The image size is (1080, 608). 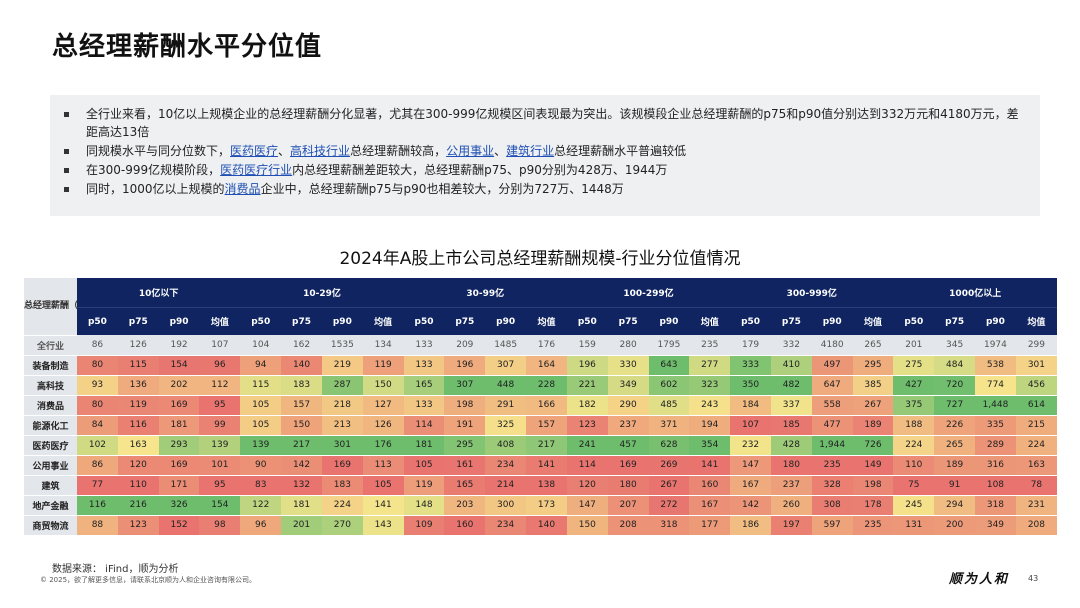 I want to click on table-cell: 189, so click(x=873, y=424).